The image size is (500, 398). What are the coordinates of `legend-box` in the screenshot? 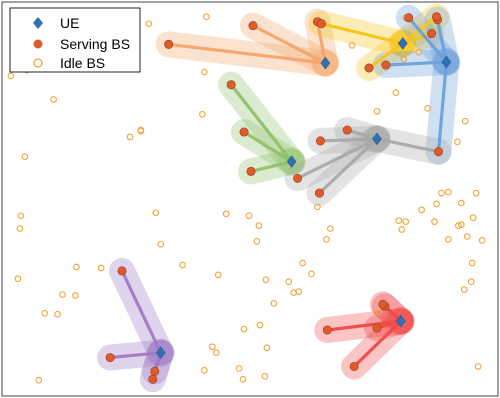 It's located at (75, 40).